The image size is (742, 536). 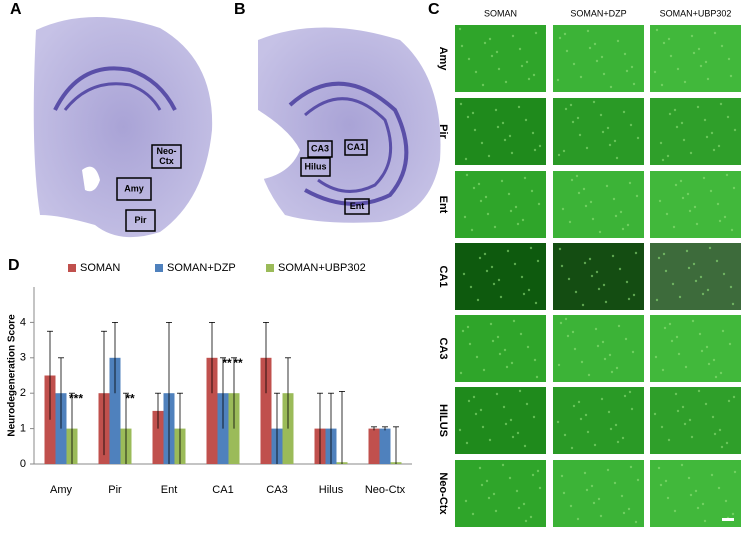 I want to click on region-label: Amy, so click(x=134, y=188).